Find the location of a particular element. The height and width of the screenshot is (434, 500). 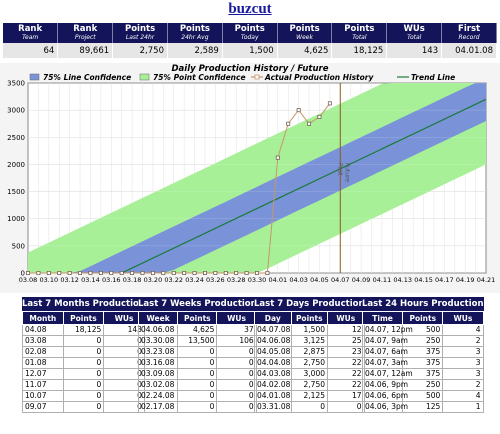

table-cell: 22 is located at coordinates (346, 385).